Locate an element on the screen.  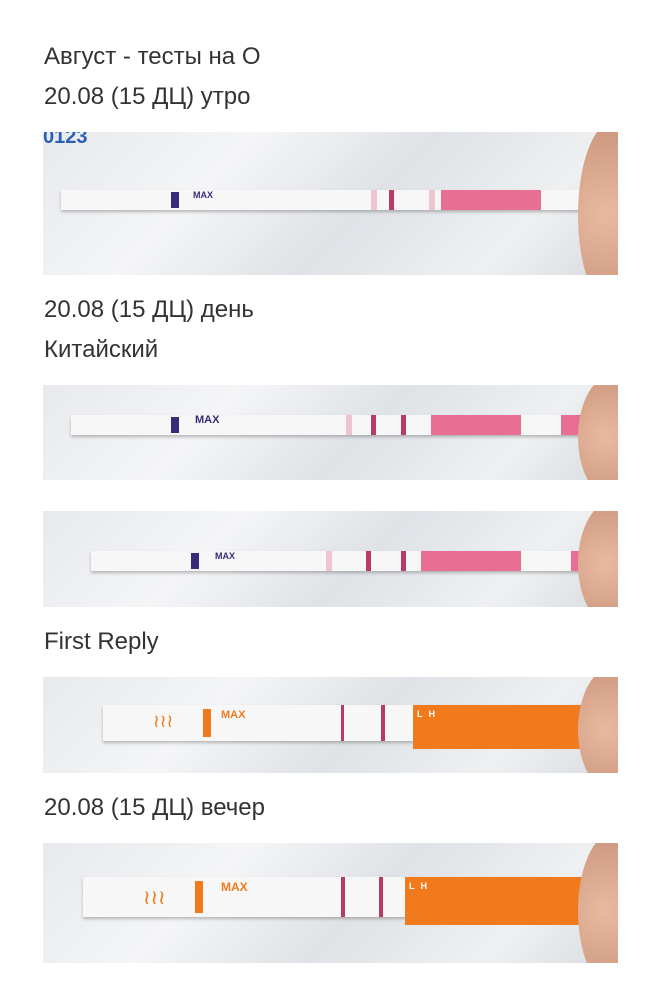
post-title: Август - тесты на О is located at coordinates (152, 56).